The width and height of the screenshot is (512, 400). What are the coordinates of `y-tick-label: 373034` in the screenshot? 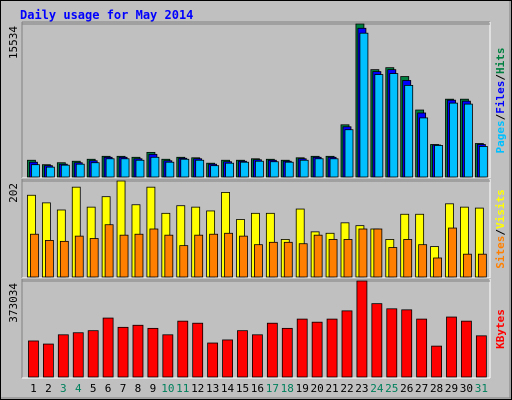 It's located at (13, 303).